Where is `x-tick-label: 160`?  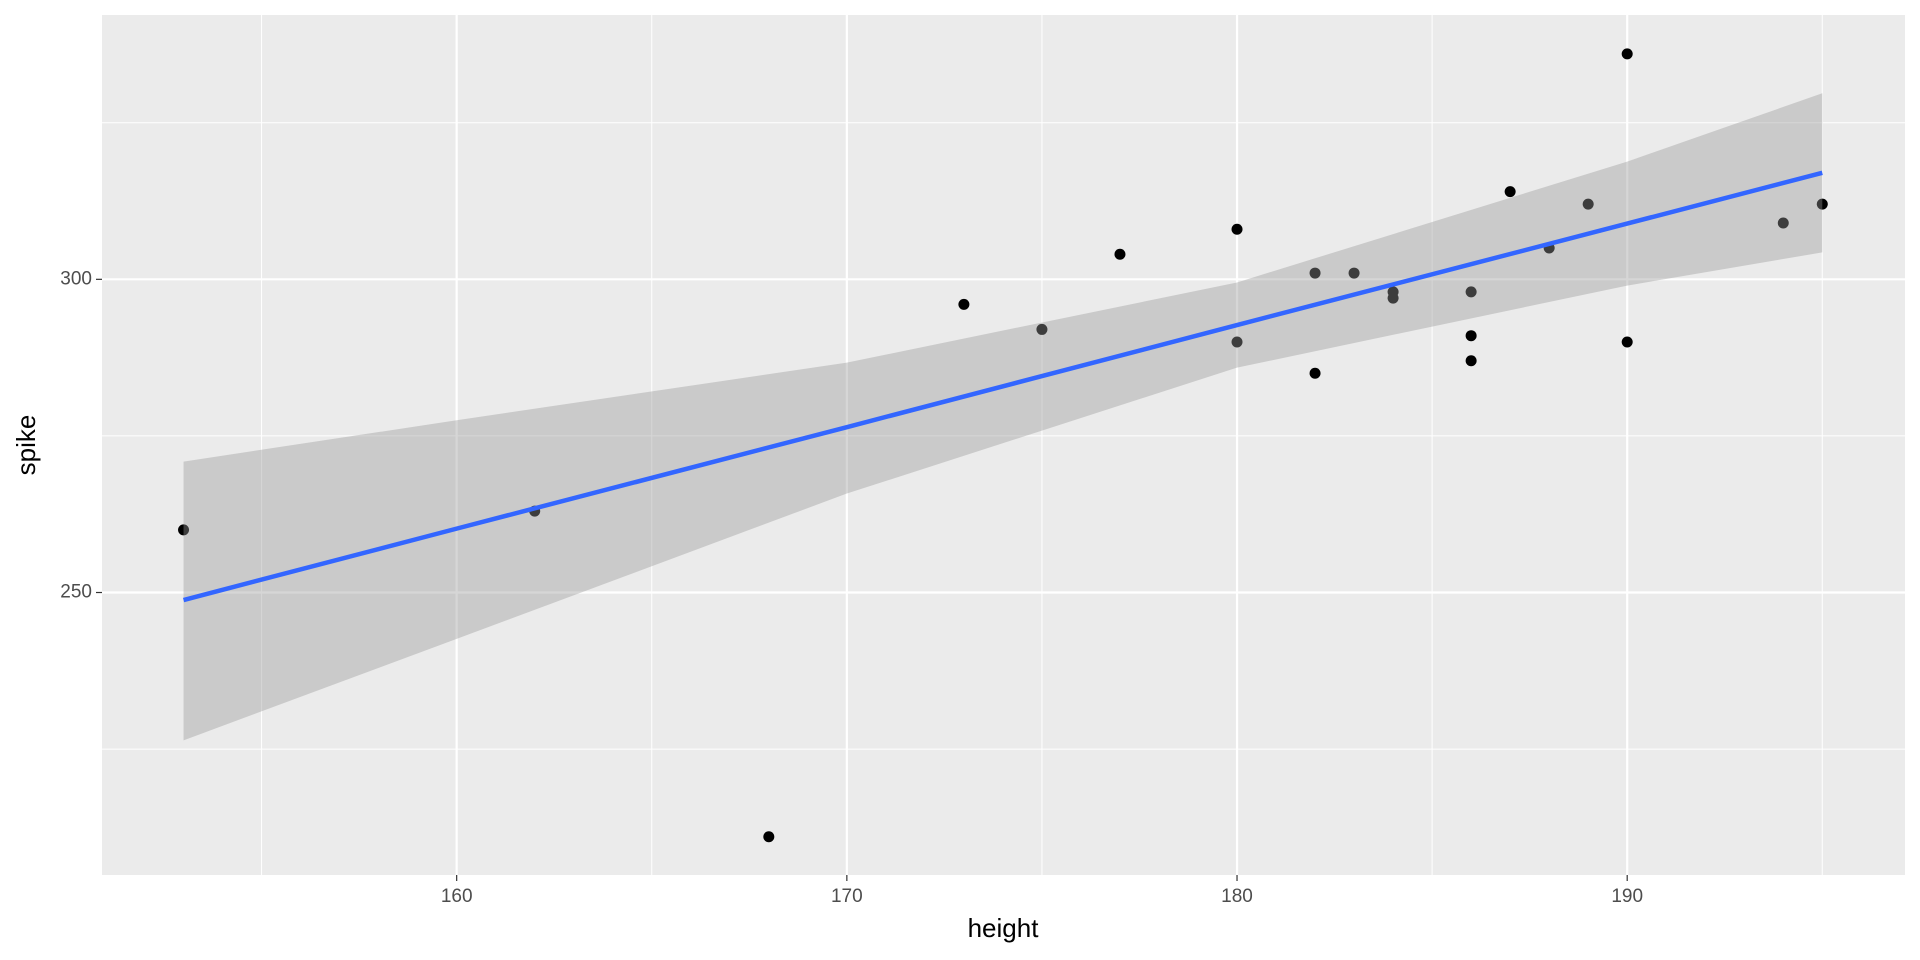 x-tick-label: 160 is located at coordinates (457, 896).